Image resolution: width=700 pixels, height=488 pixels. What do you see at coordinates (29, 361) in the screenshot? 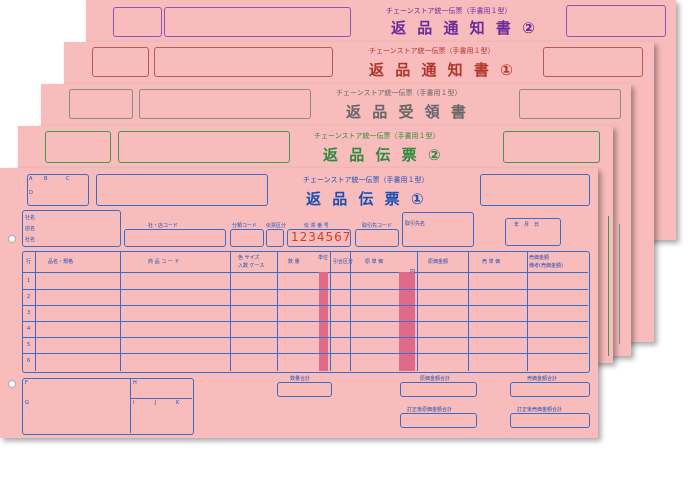
I see `row-number: 6` at bounding box center [29, 361].